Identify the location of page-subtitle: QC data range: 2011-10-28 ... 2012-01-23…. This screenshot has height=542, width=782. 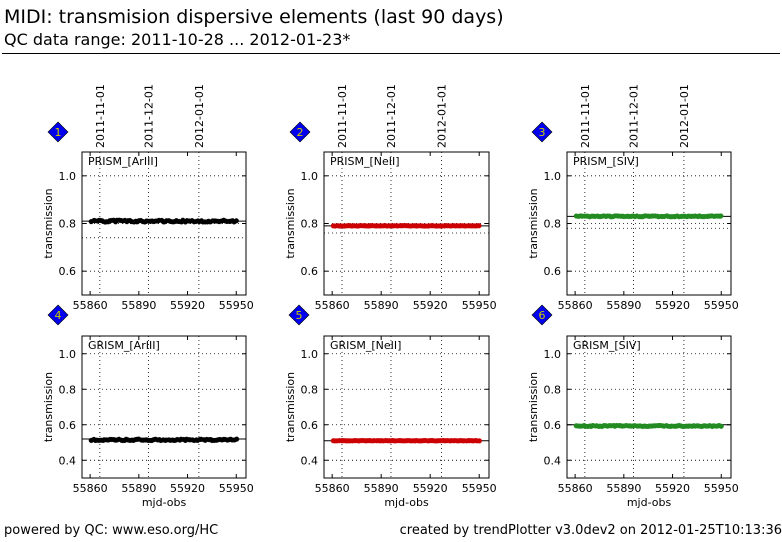
(177, 39).